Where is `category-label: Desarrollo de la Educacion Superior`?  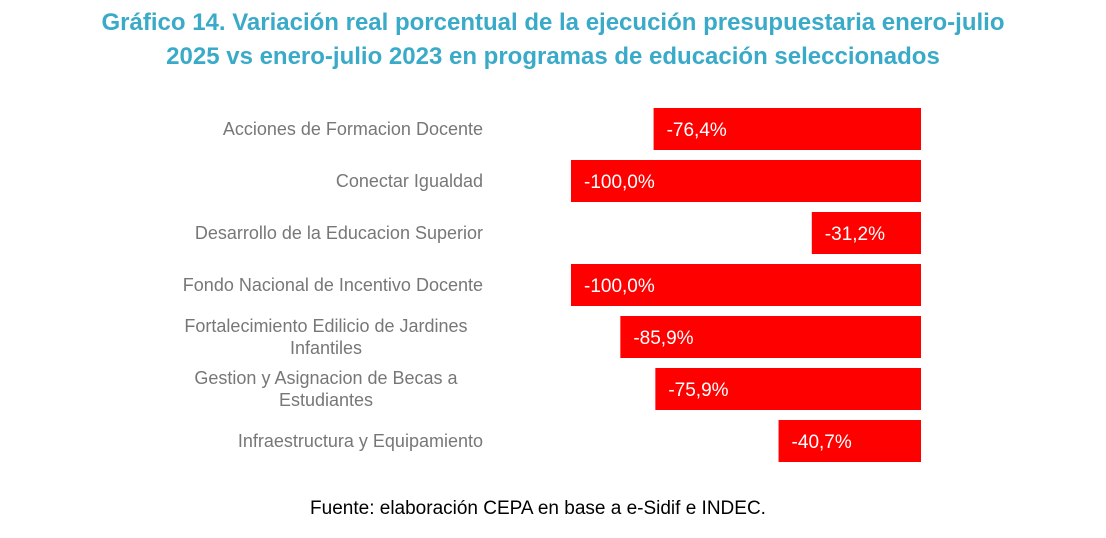
category-label: Desarrollo de la Educacion Superior is located at coordinates (339, 233).